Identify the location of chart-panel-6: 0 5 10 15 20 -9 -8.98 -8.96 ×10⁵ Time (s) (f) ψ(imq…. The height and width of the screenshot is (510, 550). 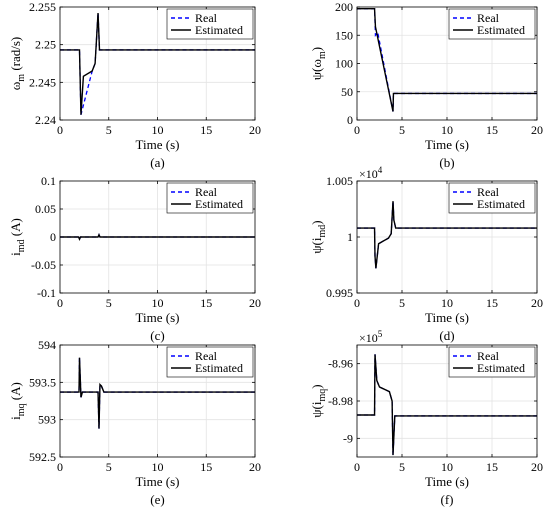
(426, 418).